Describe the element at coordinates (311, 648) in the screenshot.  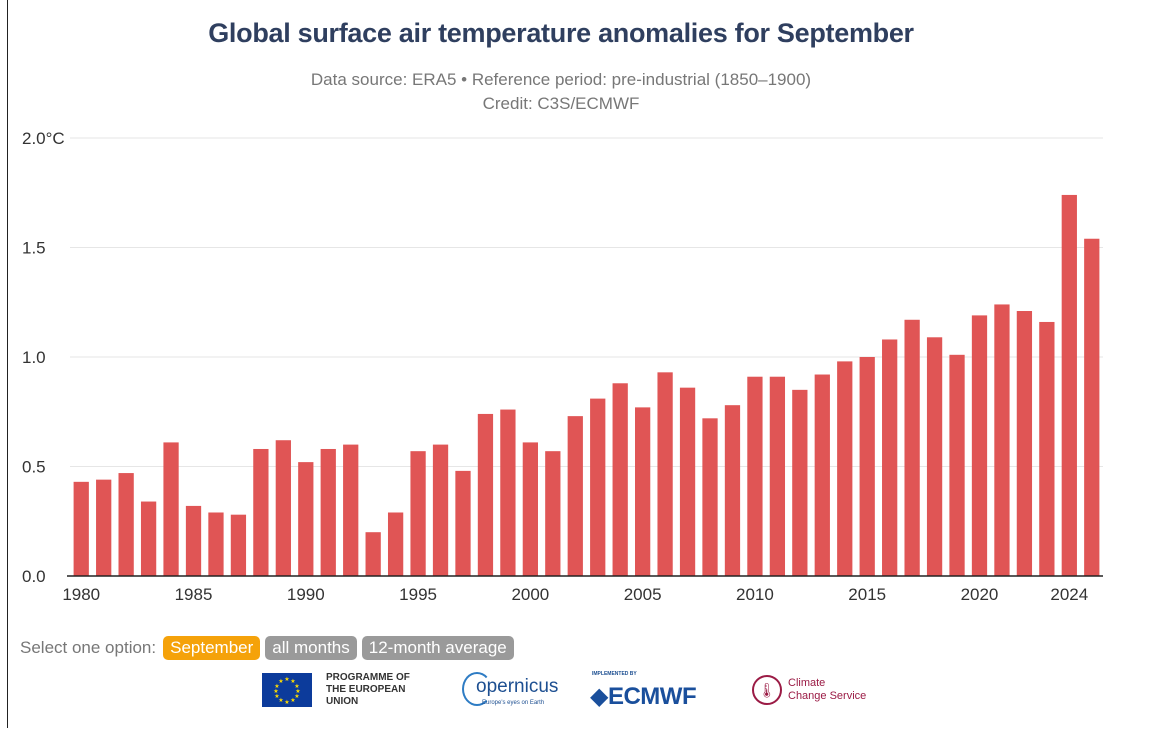
I see `option-all-months-button: all months` at that location.